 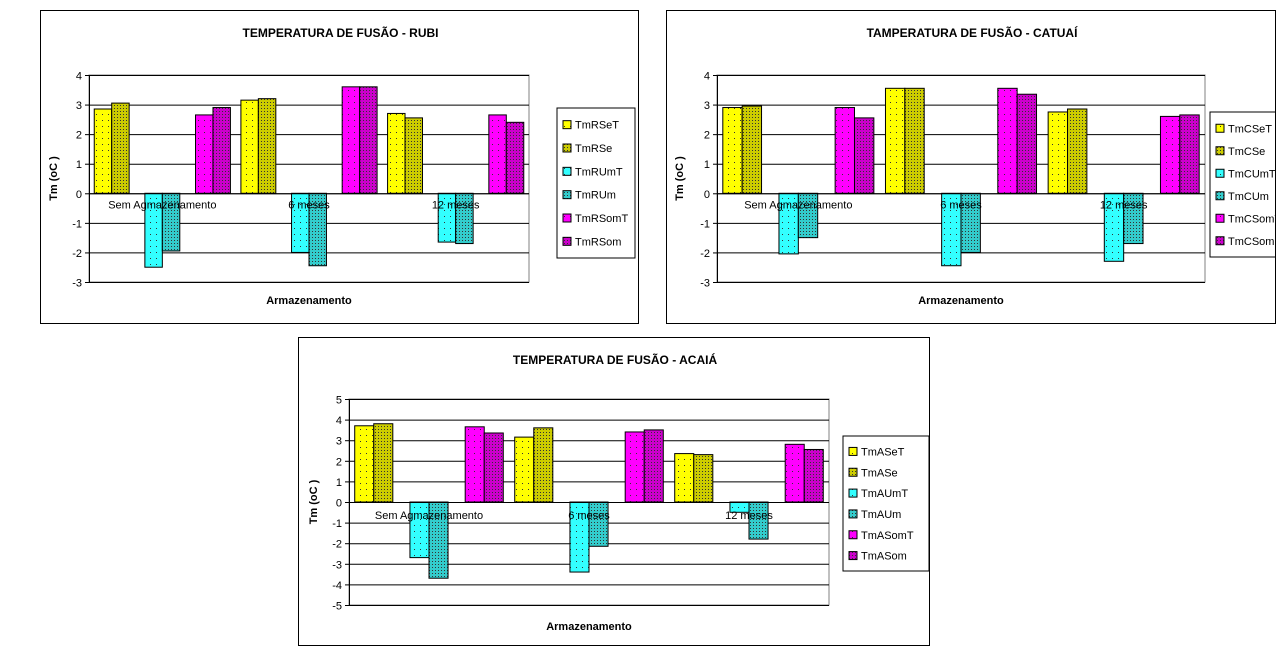 What do you see at coordinates (337, 607) in the screenshot?
I see `y-tick-label: -5` at bounding box center [337, 607].